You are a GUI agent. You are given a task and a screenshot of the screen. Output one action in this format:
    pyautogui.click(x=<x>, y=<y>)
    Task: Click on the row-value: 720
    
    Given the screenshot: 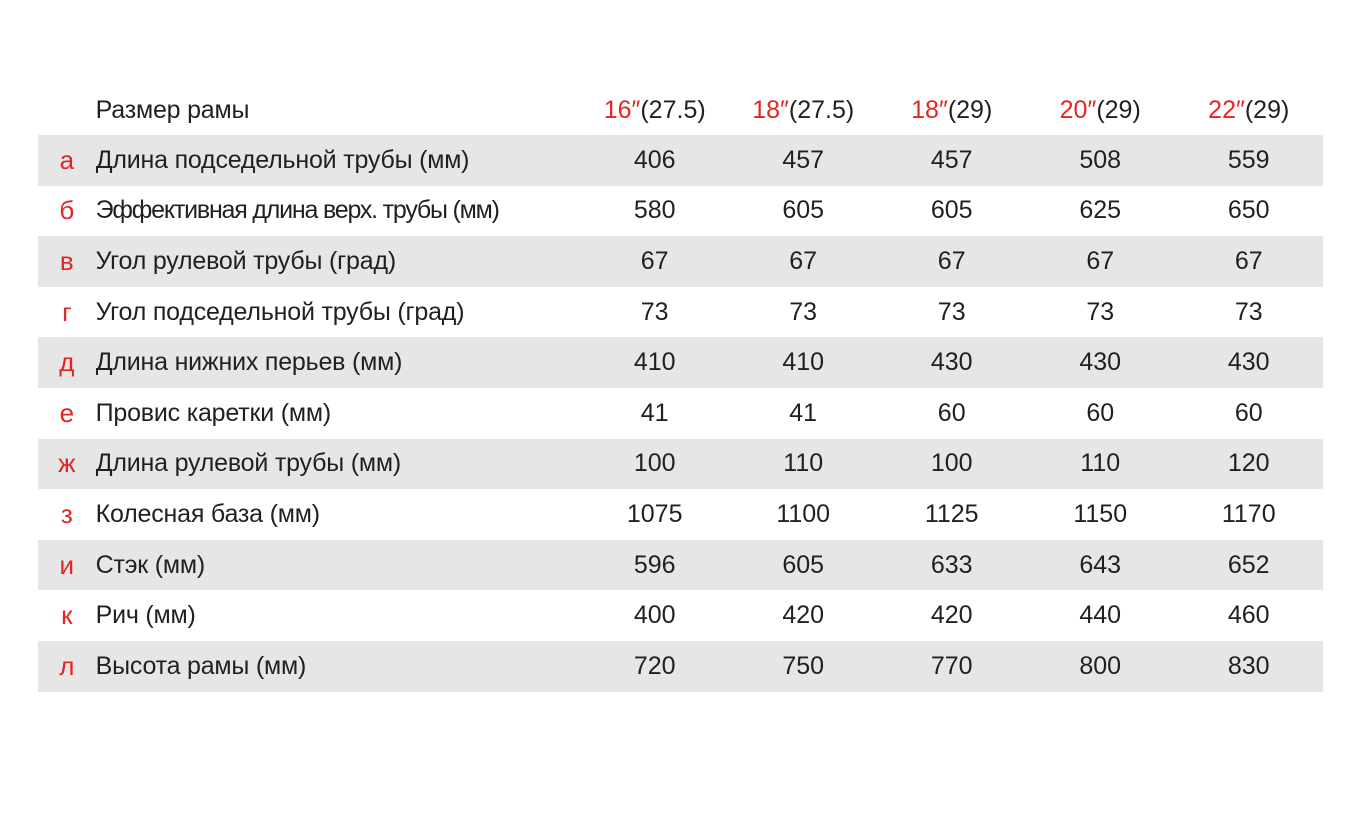 What is the action you would take?
    pyautogui.click(x=654, y=665)
    